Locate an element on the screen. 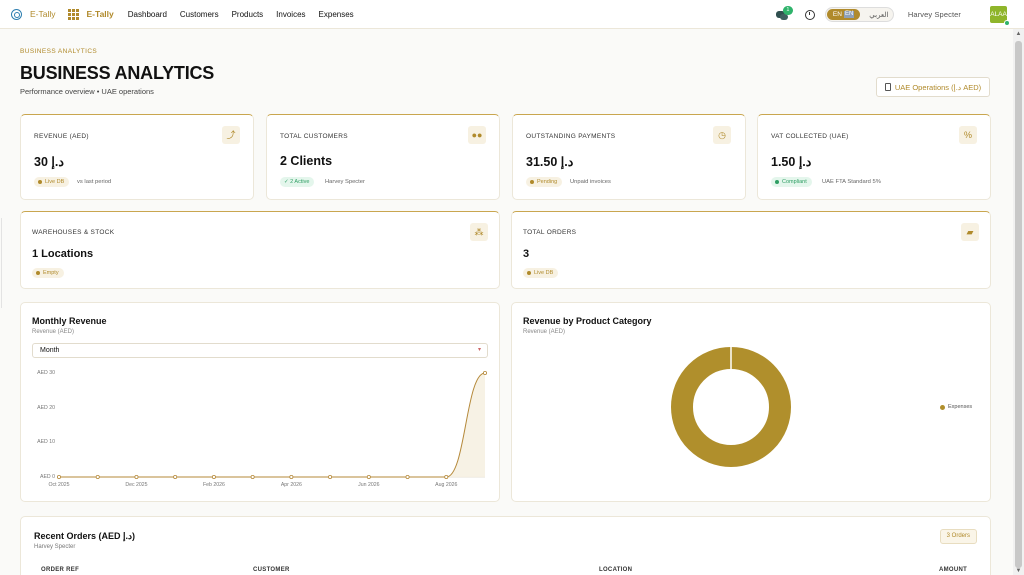  chat-count-badge: 1 is located at coordinates (787, 10).